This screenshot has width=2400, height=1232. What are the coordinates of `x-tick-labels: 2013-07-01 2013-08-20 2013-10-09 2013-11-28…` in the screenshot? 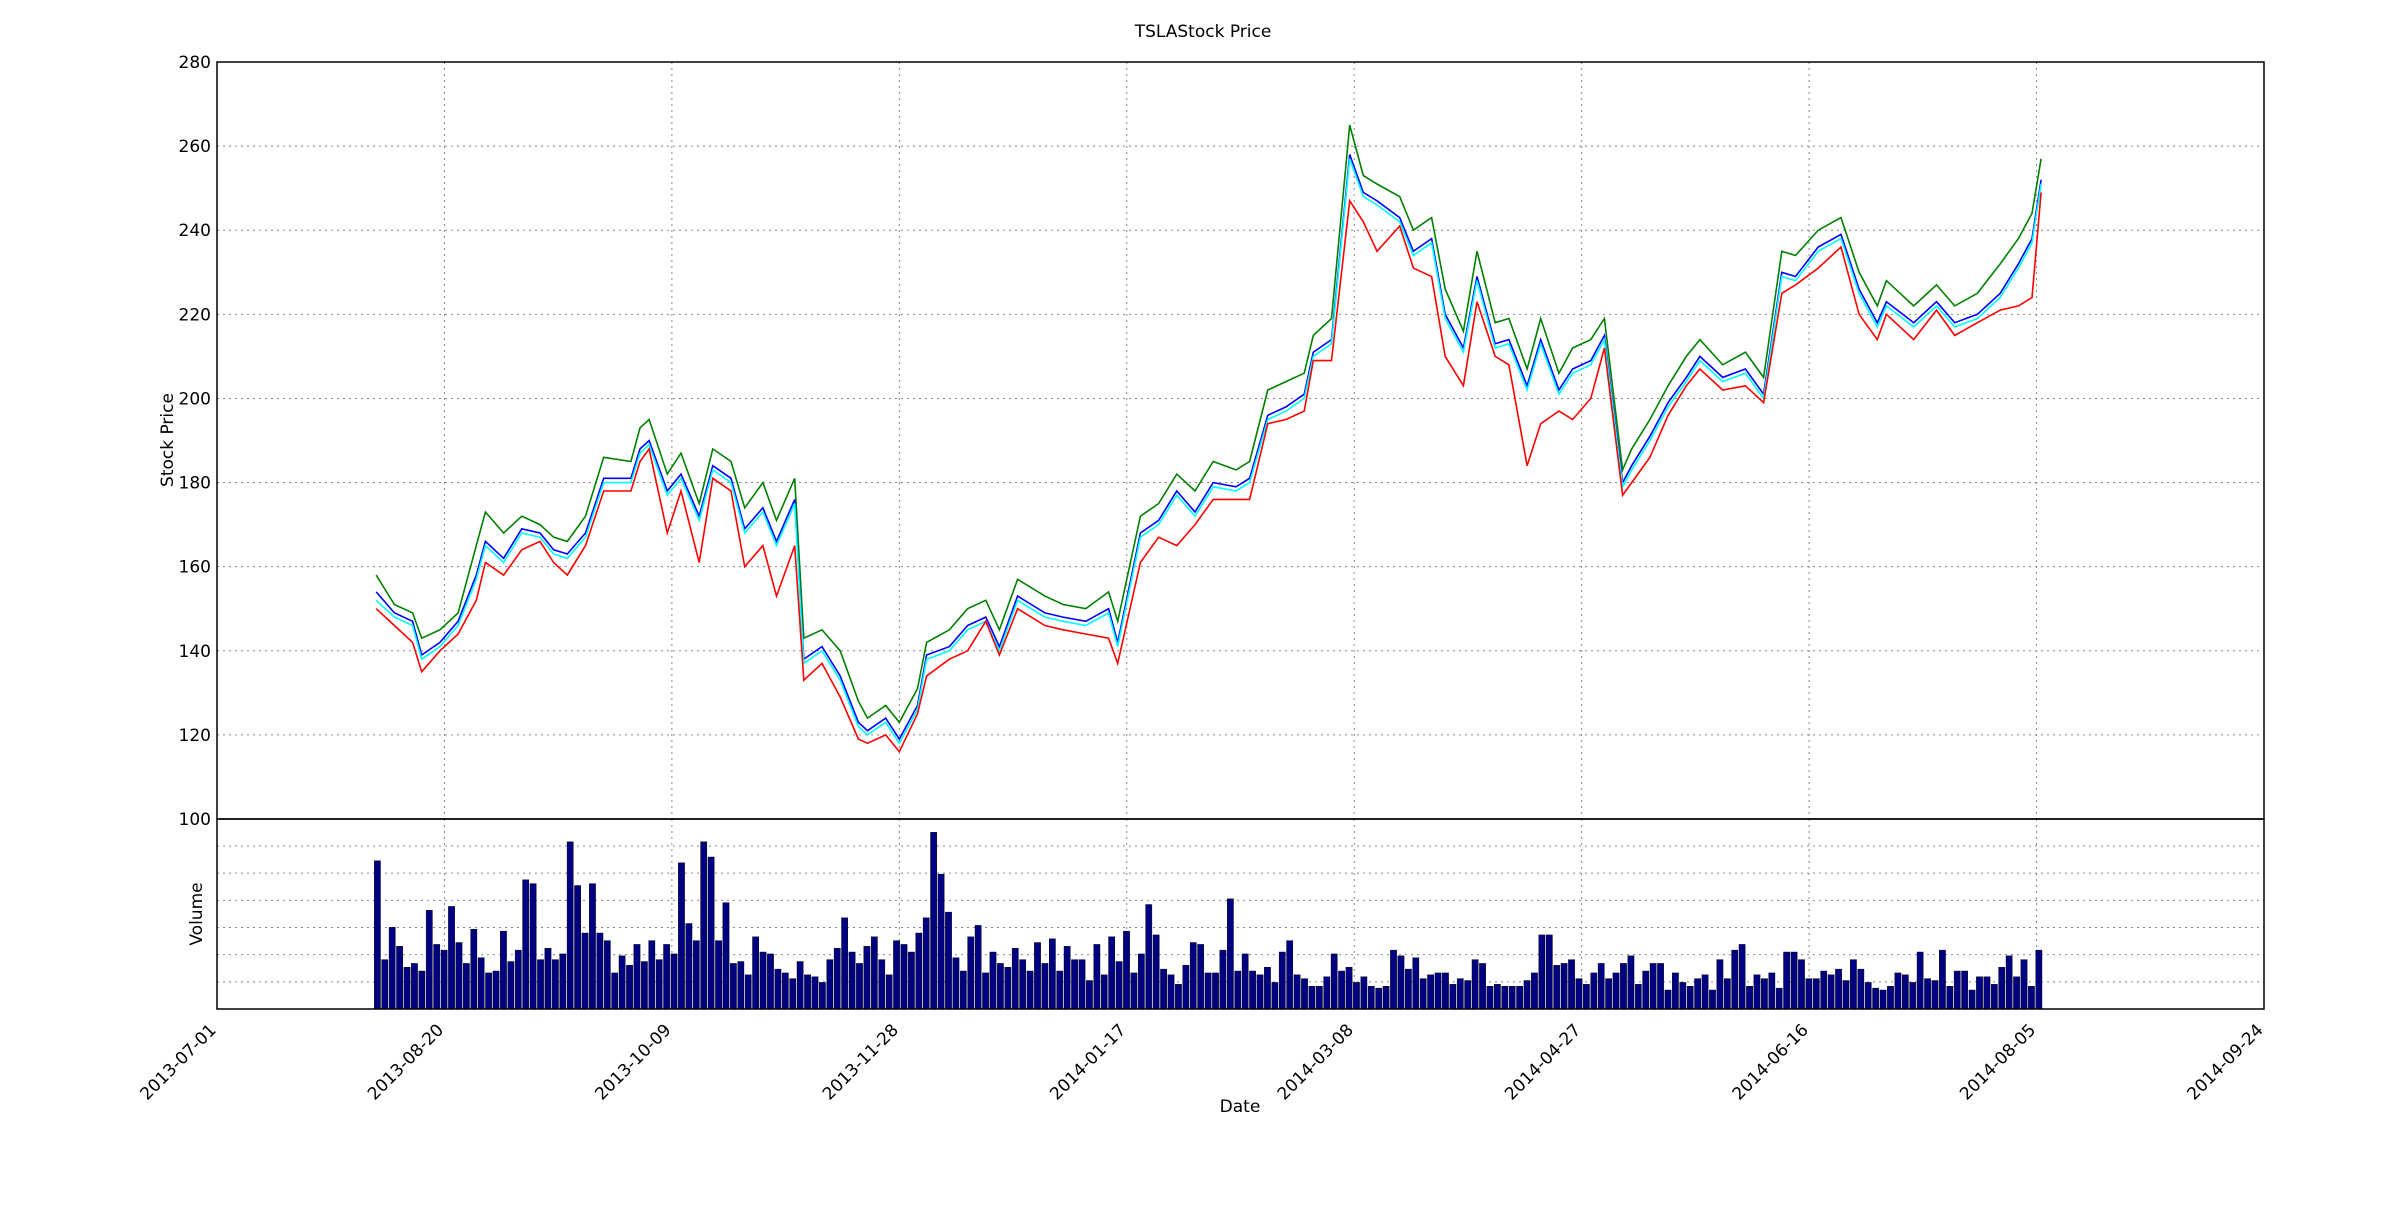 It's located at (1202, 1062).